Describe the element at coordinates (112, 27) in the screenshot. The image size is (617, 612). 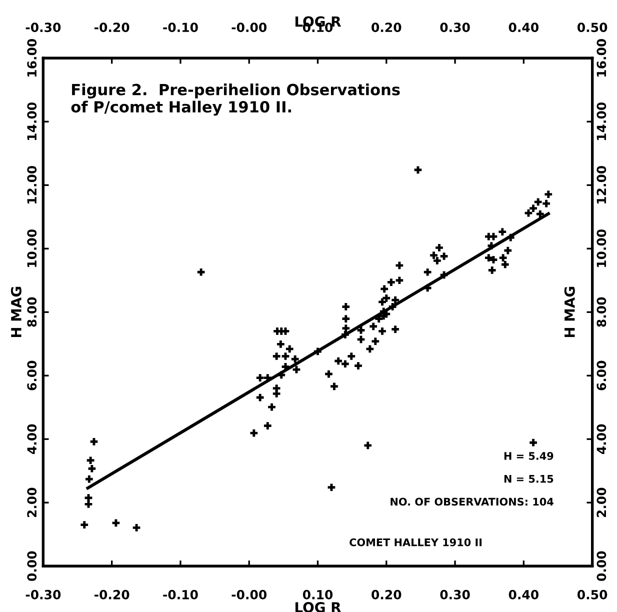
I see `x2-tick-label: -0.20` at that location.